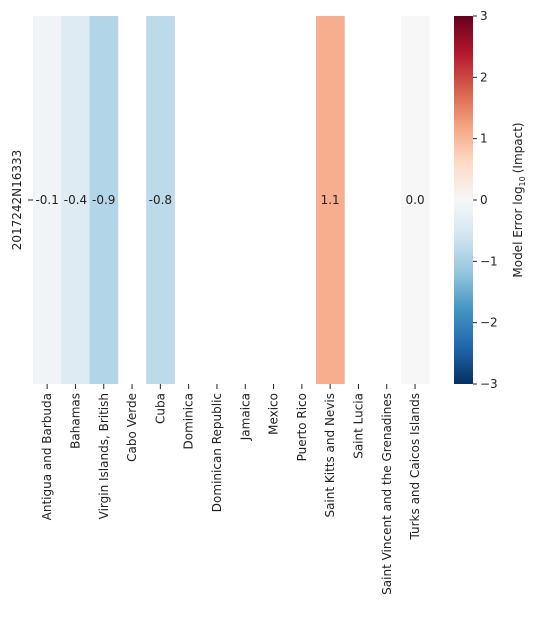 This screenshot has width=537, height=638. I want to click on colorbar-tick-label: 3, so click(484, 16).